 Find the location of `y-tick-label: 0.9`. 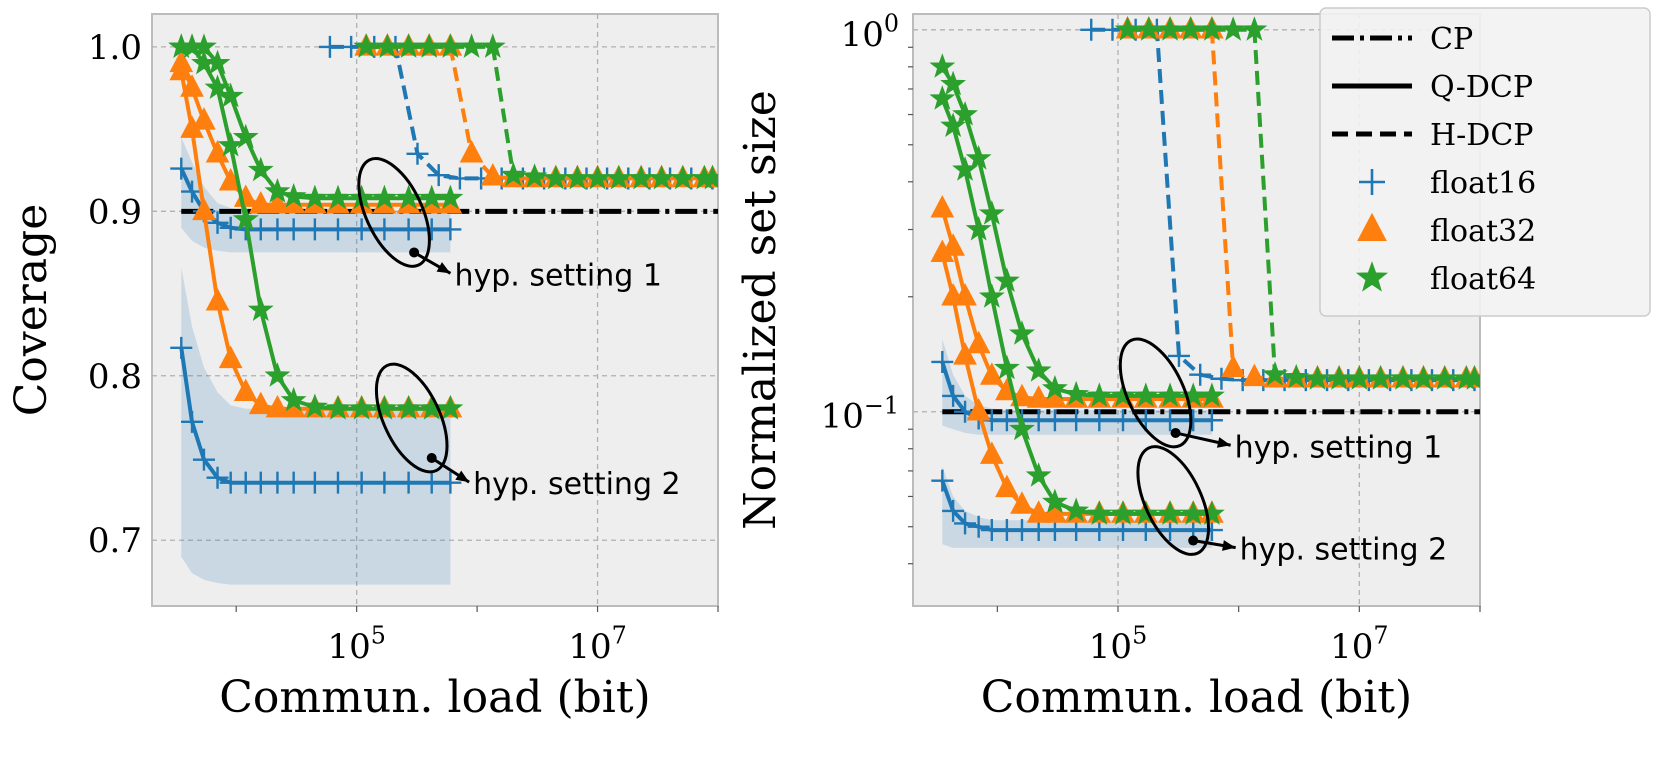

y-tick-label: 0.9 is located at coordinates (115, 212).